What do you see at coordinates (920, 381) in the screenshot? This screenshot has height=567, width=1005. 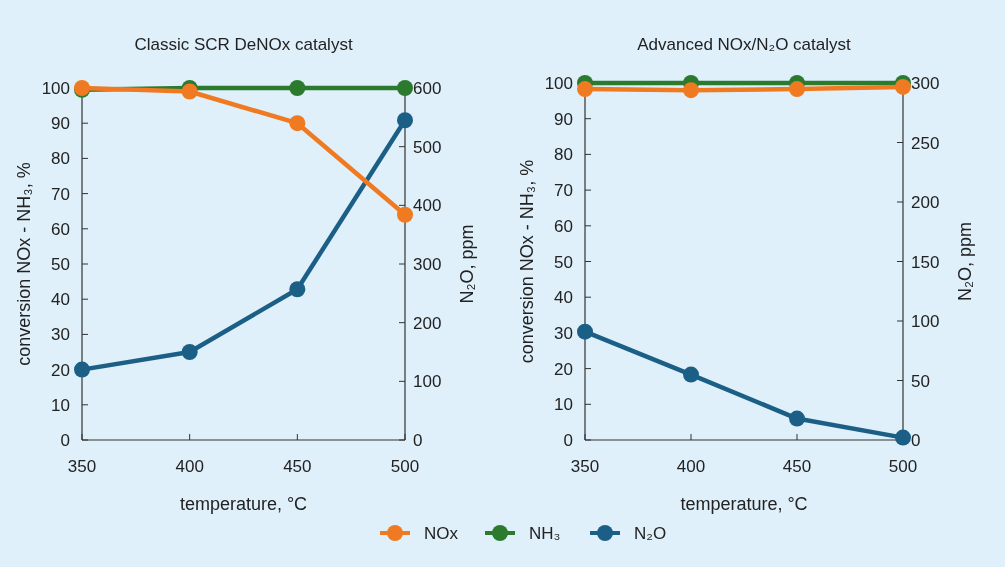 I see `y2-tick-label: 50` at bounding box center [920, 381].